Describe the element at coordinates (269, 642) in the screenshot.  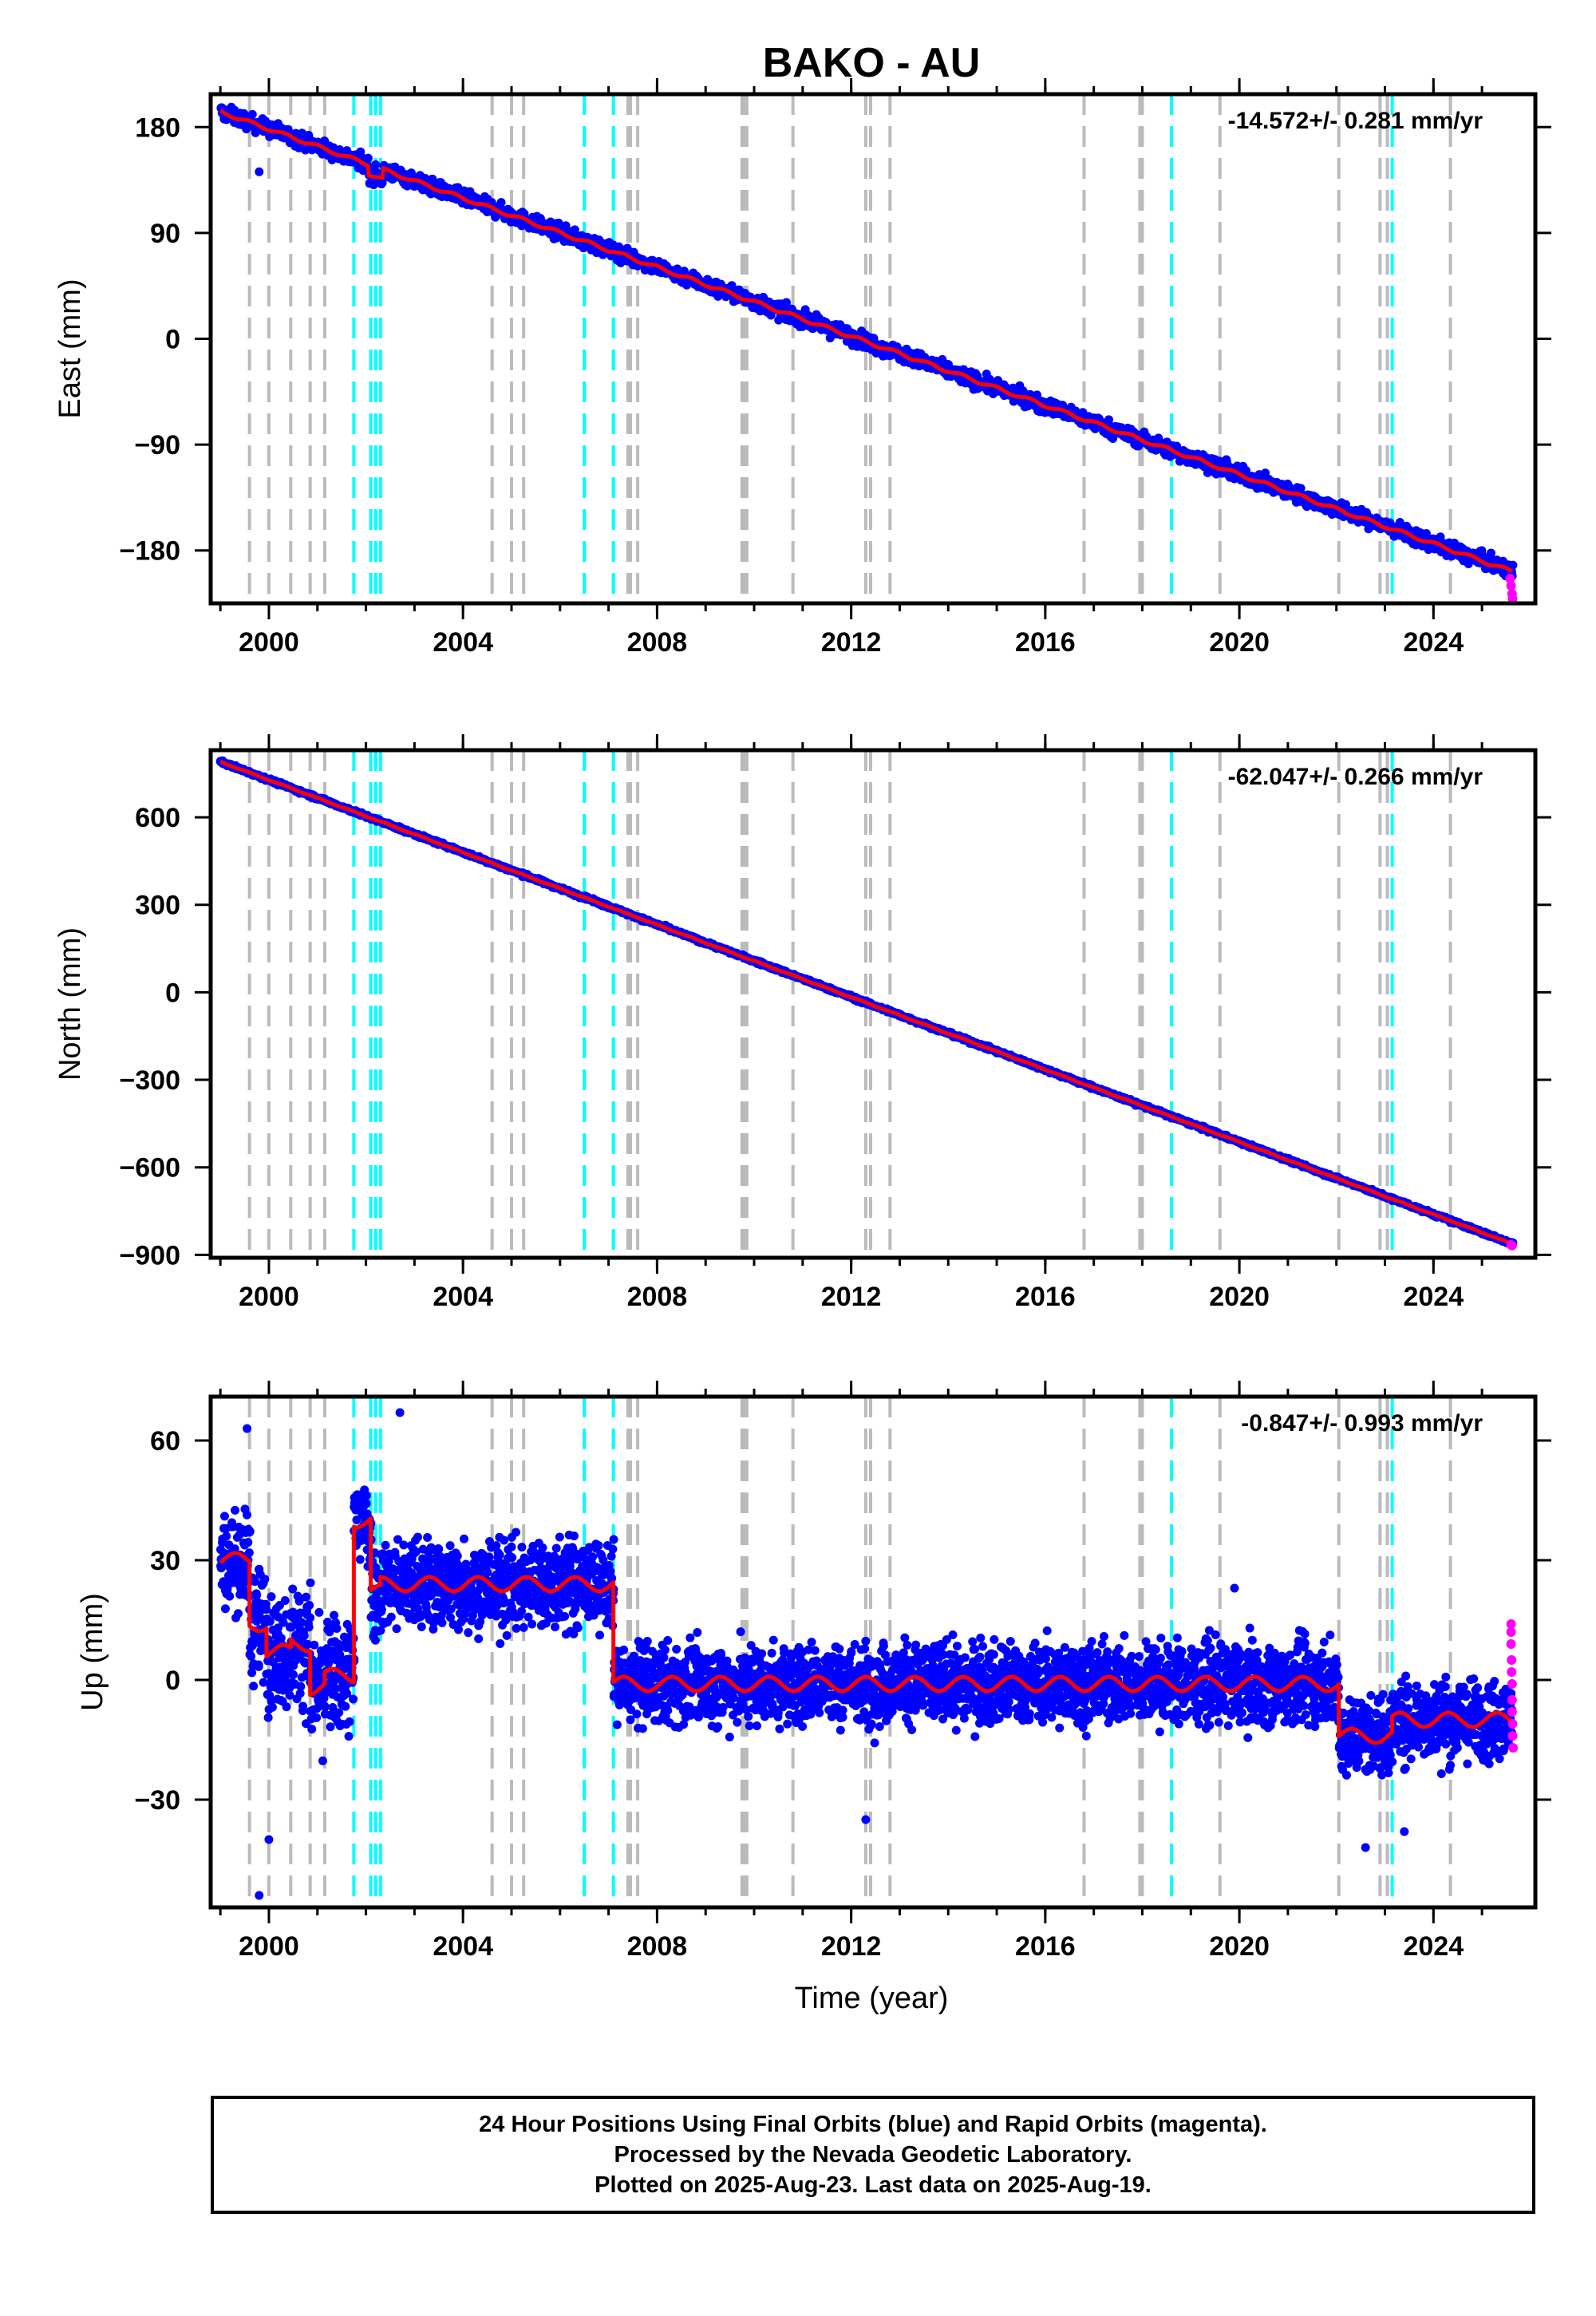
I see `x-tick-label: 2000` at that location.